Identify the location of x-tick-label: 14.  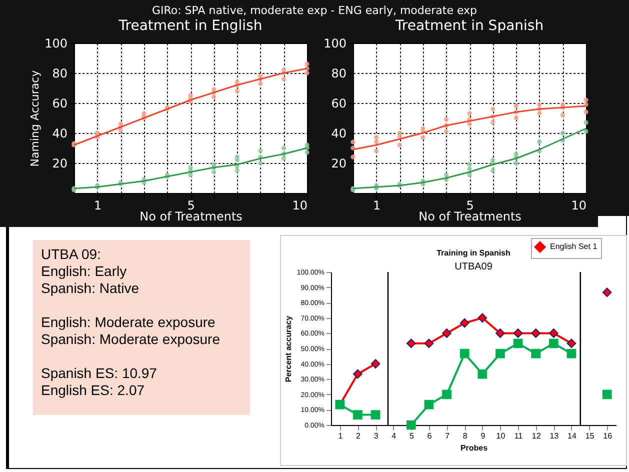
(572, 436).